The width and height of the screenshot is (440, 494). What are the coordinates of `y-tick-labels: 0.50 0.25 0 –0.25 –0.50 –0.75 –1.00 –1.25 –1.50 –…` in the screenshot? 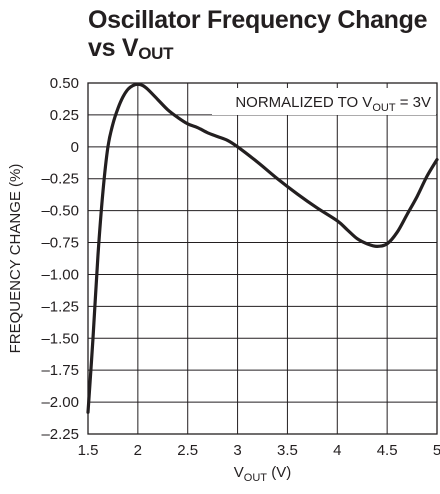 It's located at (60, 259).